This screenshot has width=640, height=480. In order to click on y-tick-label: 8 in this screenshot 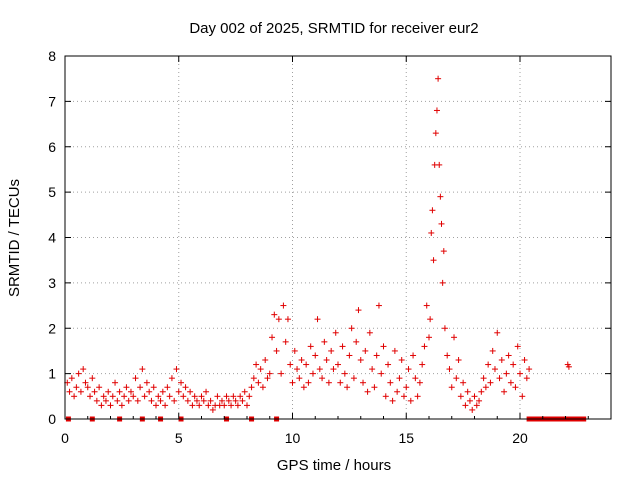, I will do `click(52, 56)`.